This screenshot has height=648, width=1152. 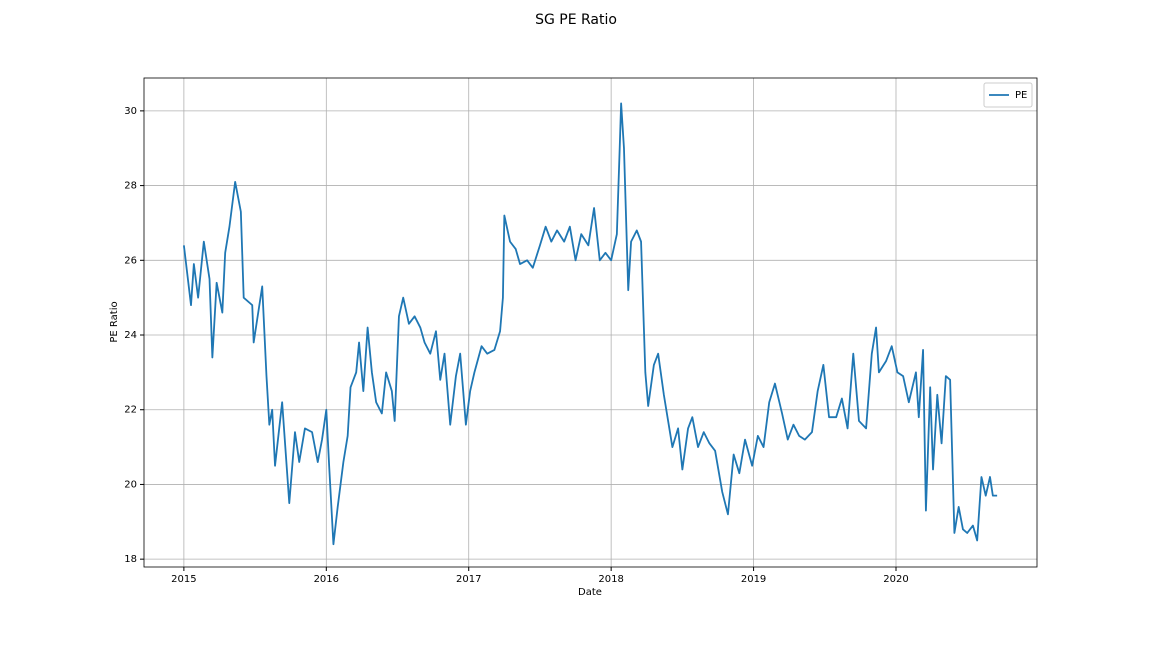 What do you see at coordinates (895, 579) in the screenshot?
I see `x-tick-label: 2020` at bounding box center [895, 579].